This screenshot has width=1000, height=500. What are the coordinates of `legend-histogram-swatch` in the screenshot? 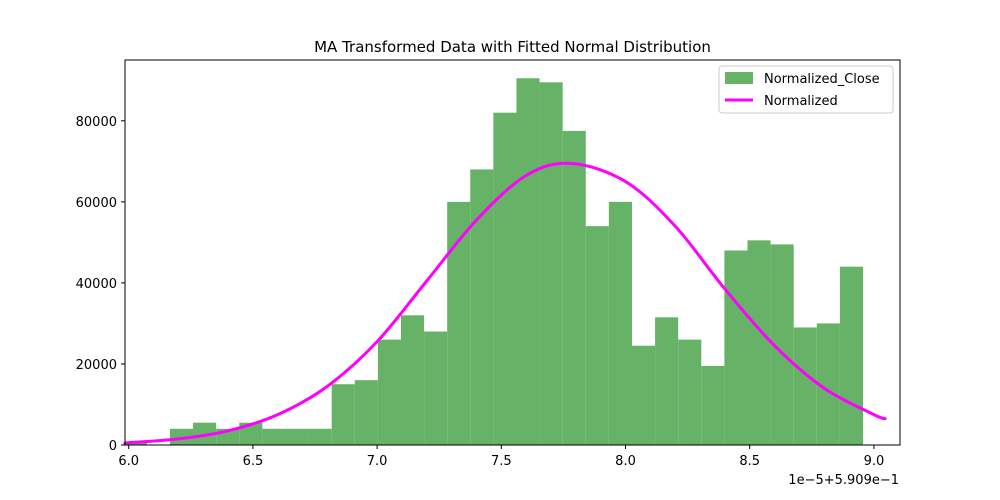 It's located at (739, 78).